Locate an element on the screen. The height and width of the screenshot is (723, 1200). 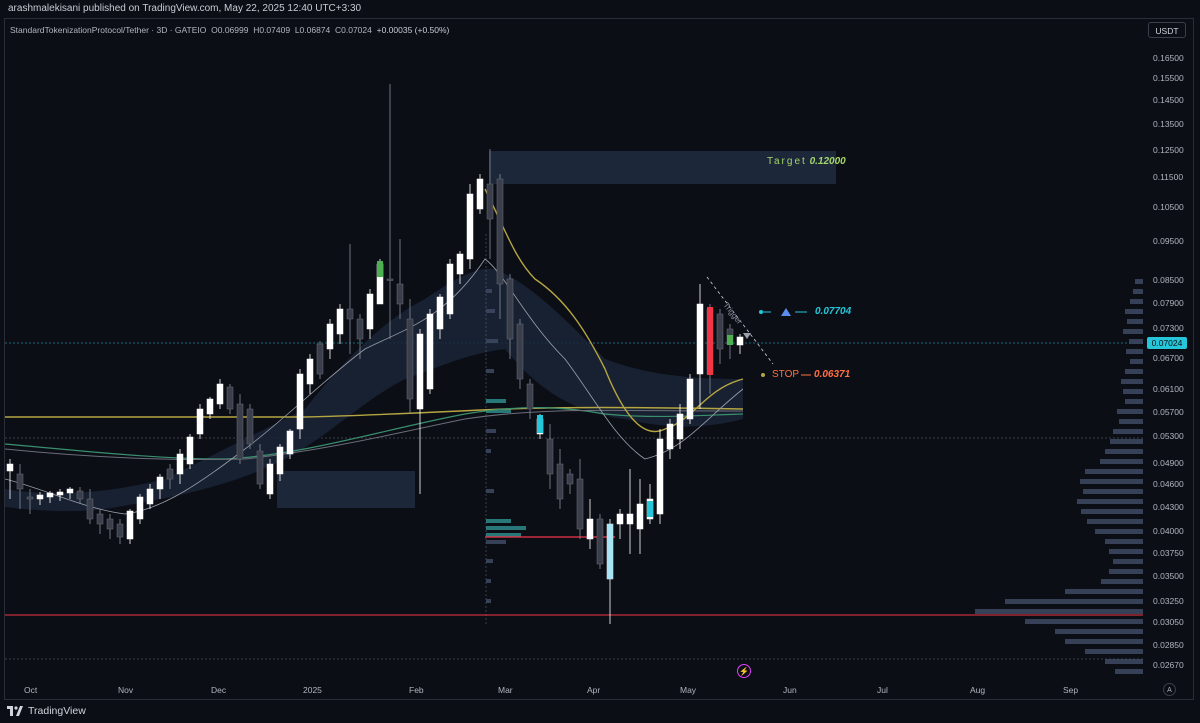
ma-green is located at coordinates (374, 433).